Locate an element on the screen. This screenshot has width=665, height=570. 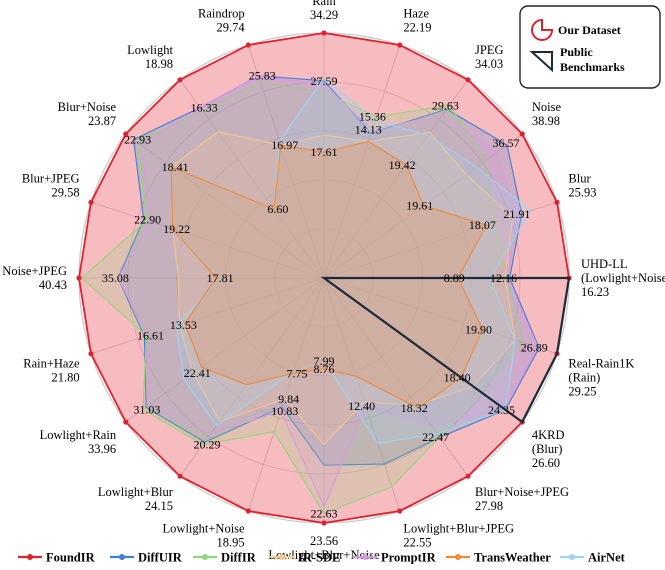
axis-label-line: (Blur) is located at coordinates (547, 449).